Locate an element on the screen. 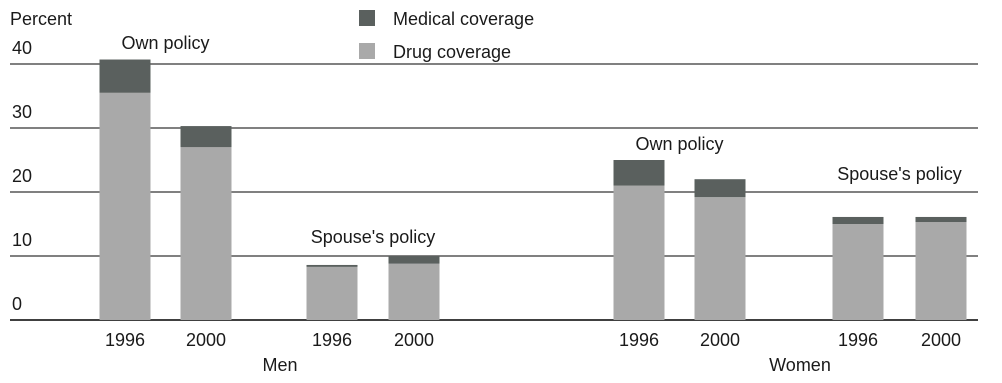  y-tick-label: 20 is located at coordinates (22, 176).